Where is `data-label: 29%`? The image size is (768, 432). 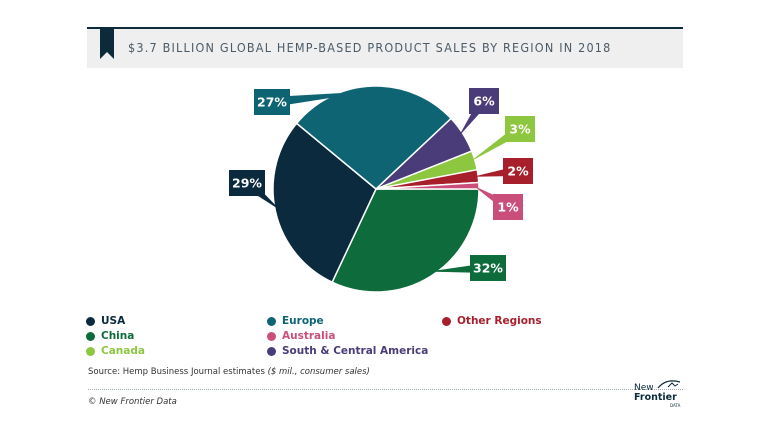 data-label: 29% is located at coordinates (247, 183).